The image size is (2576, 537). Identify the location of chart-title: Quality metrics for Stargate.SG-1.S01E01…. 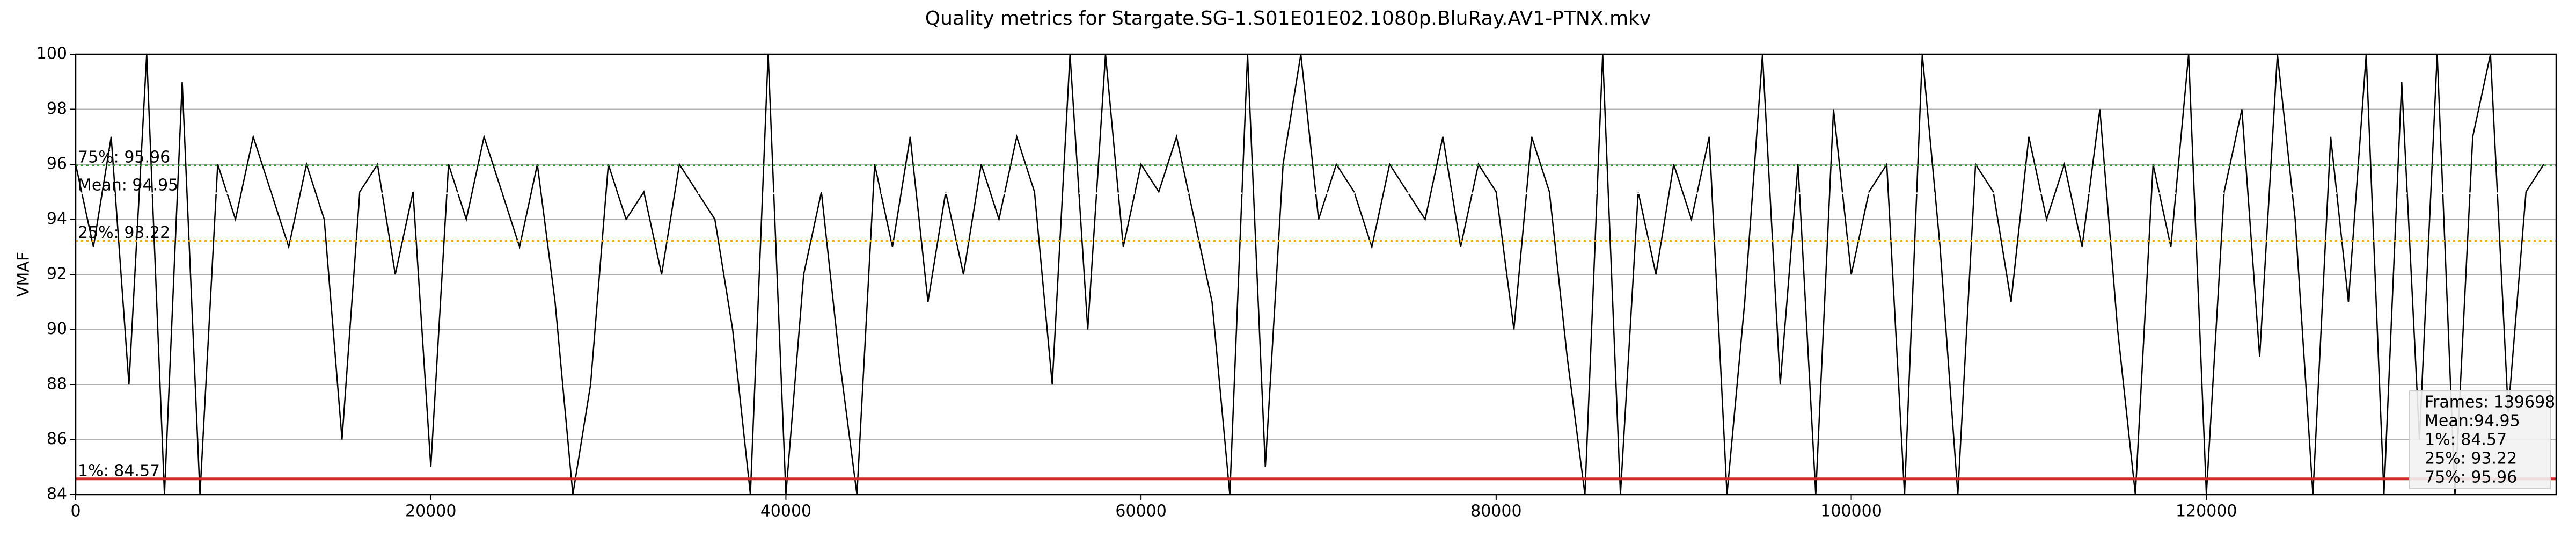
(1288, 19).